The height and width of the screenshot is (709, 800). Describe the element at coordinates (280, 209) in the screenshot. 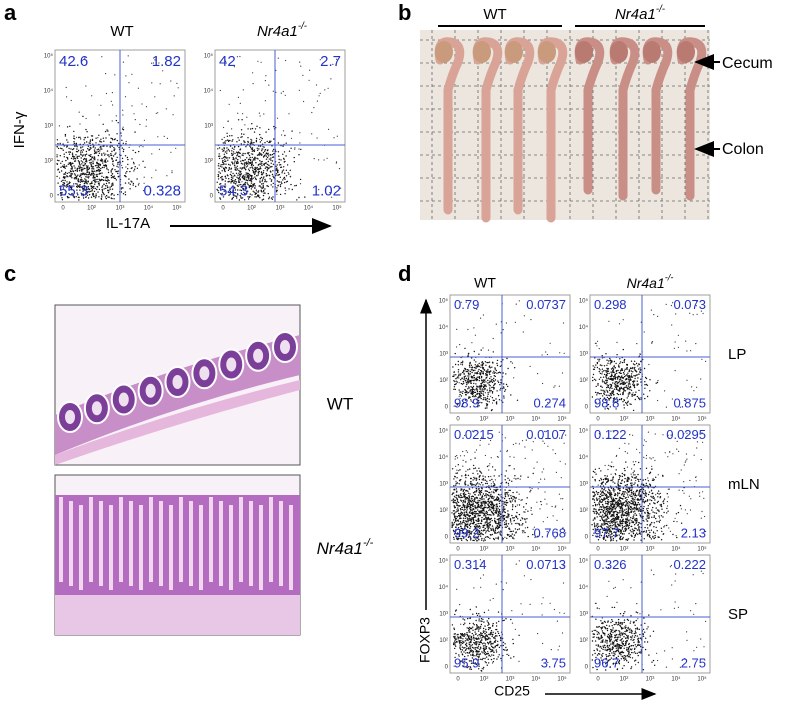

I see `x-tick-label: 10³` at that location.